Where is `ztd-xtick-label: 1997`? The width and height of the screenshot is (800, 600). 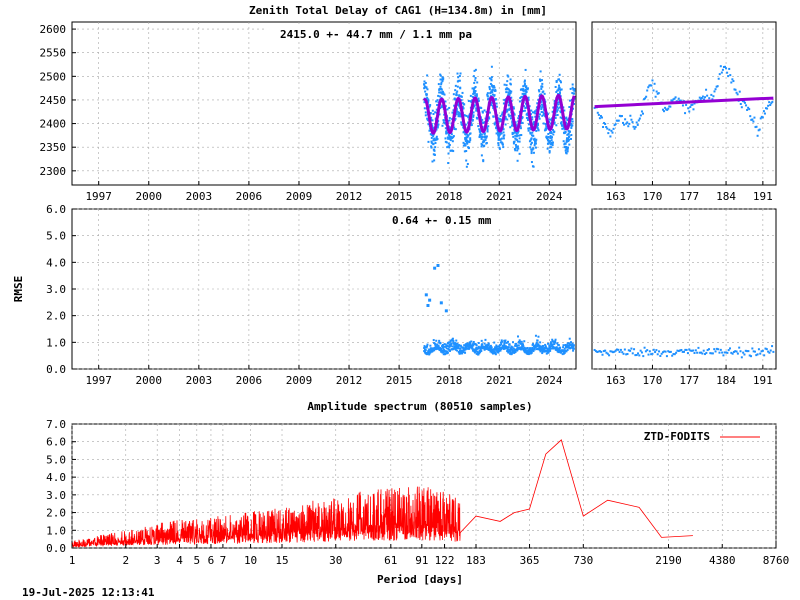 ztd-xtick-label: 1997 is located at coordinates (98, 196).